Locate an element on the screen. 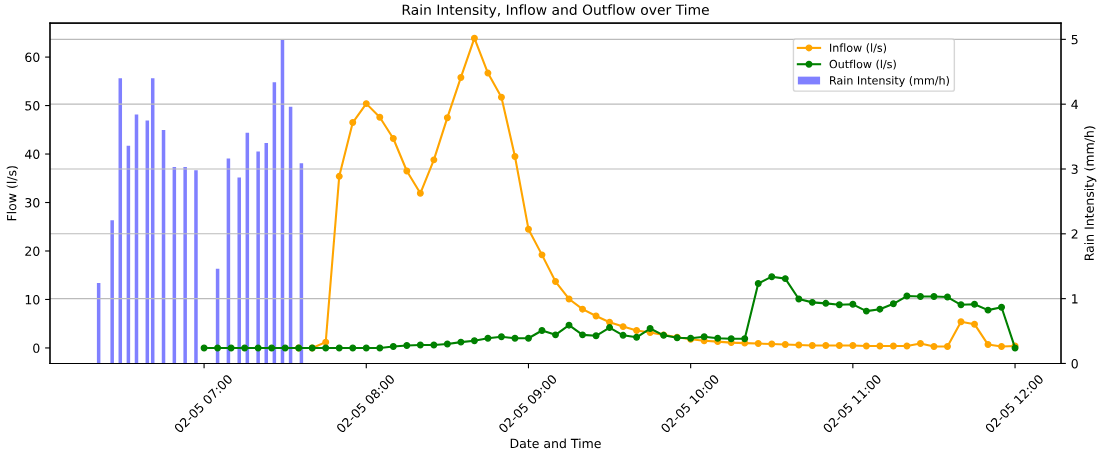 Image resolution: width=1111 pixels, height=463 pixels. y-tick-label: 30 is located at coordinates (32, 202).